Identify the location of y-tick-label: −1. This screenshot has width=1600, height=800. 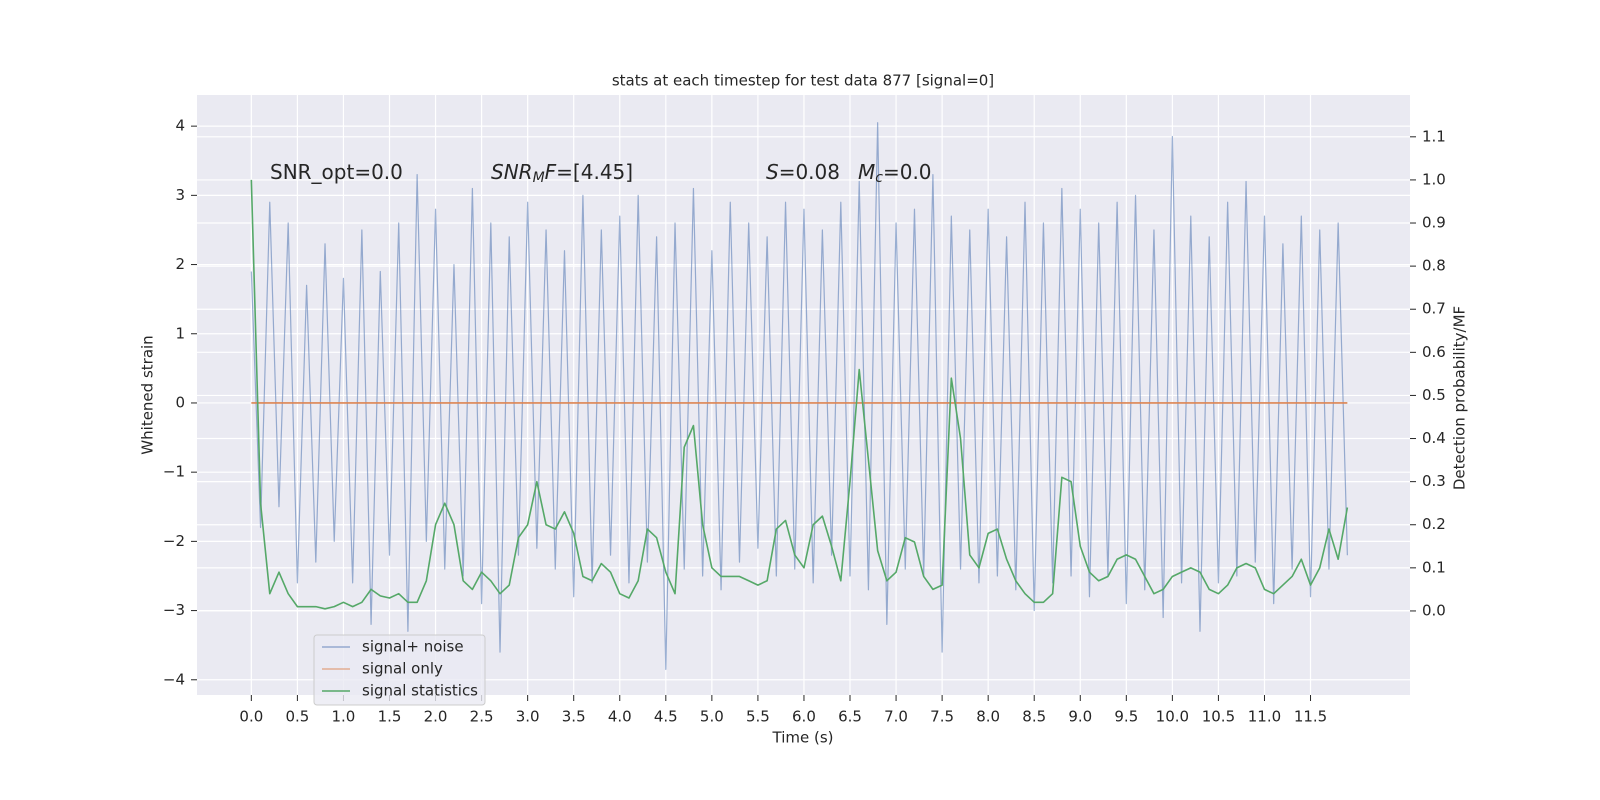
(174, 472).